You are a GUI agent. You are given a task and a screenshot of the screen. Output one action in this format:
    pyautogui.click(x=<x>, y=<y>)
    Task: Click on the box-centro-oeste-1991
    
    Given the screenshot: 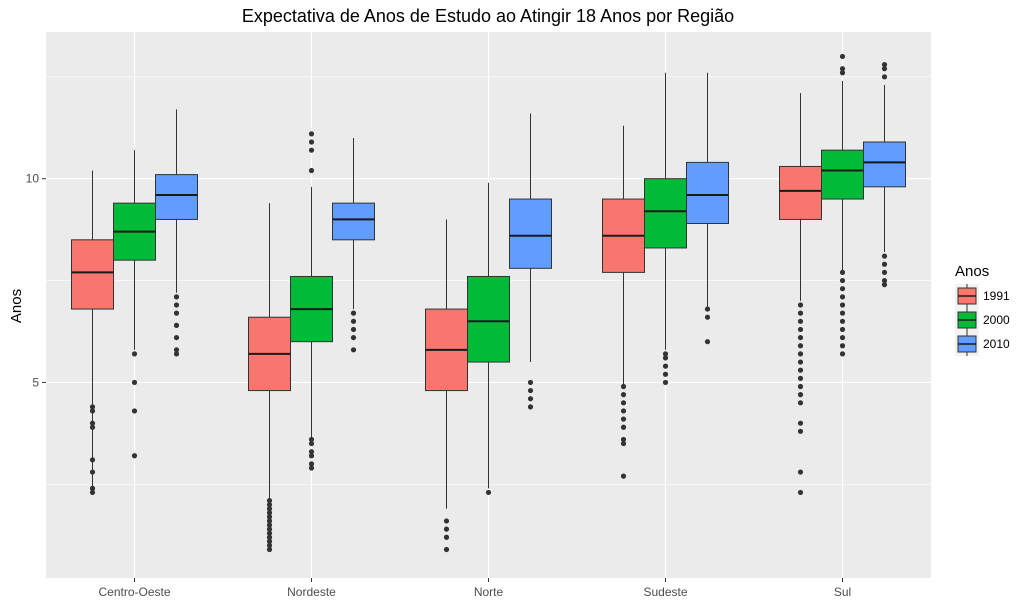 What is the action you would take?
    pyautogui.click(x=92, y=333)
    